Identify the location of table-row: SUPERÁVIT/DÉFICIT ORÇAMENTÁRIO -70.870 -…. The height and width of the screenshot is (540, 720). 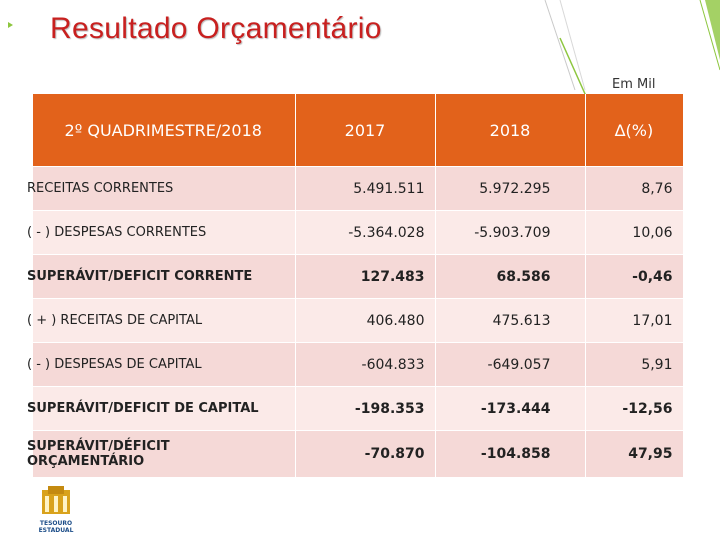
(355, 453).